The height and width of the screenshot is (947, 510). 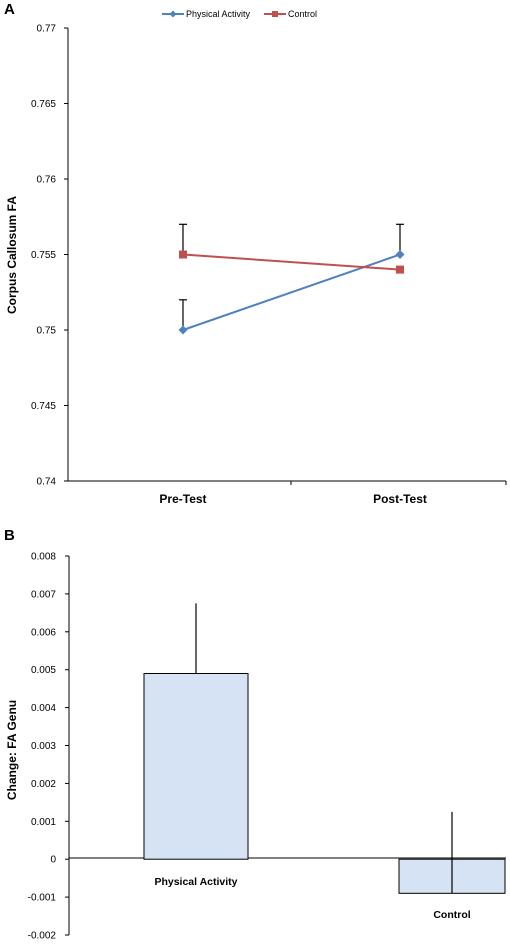 I want to click on panel-a-y-tick-label: 0.745, so click(x=43, y=406).